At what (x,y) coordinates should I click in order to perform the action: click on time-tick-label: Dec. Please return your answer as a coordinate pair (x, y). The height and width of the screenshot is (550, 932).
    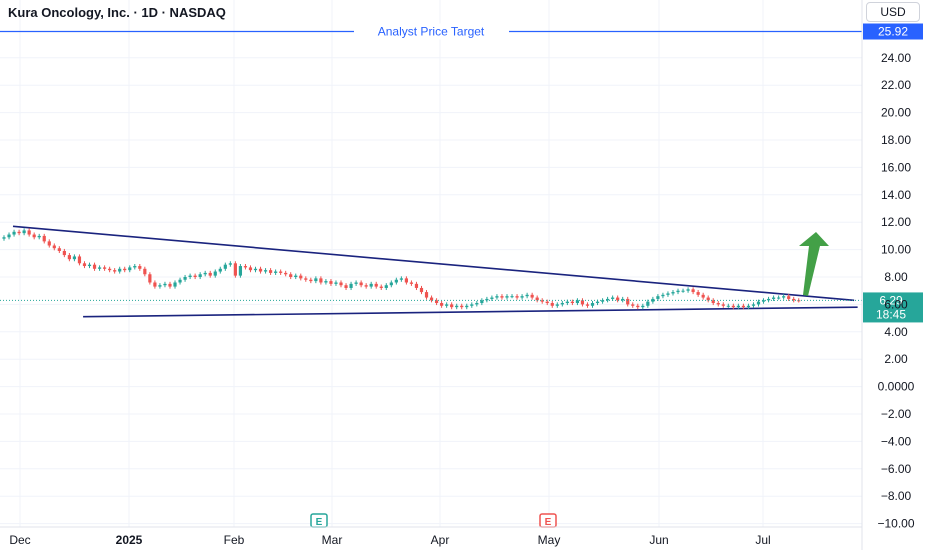
    Looking at the image, I should click on (19, 540).